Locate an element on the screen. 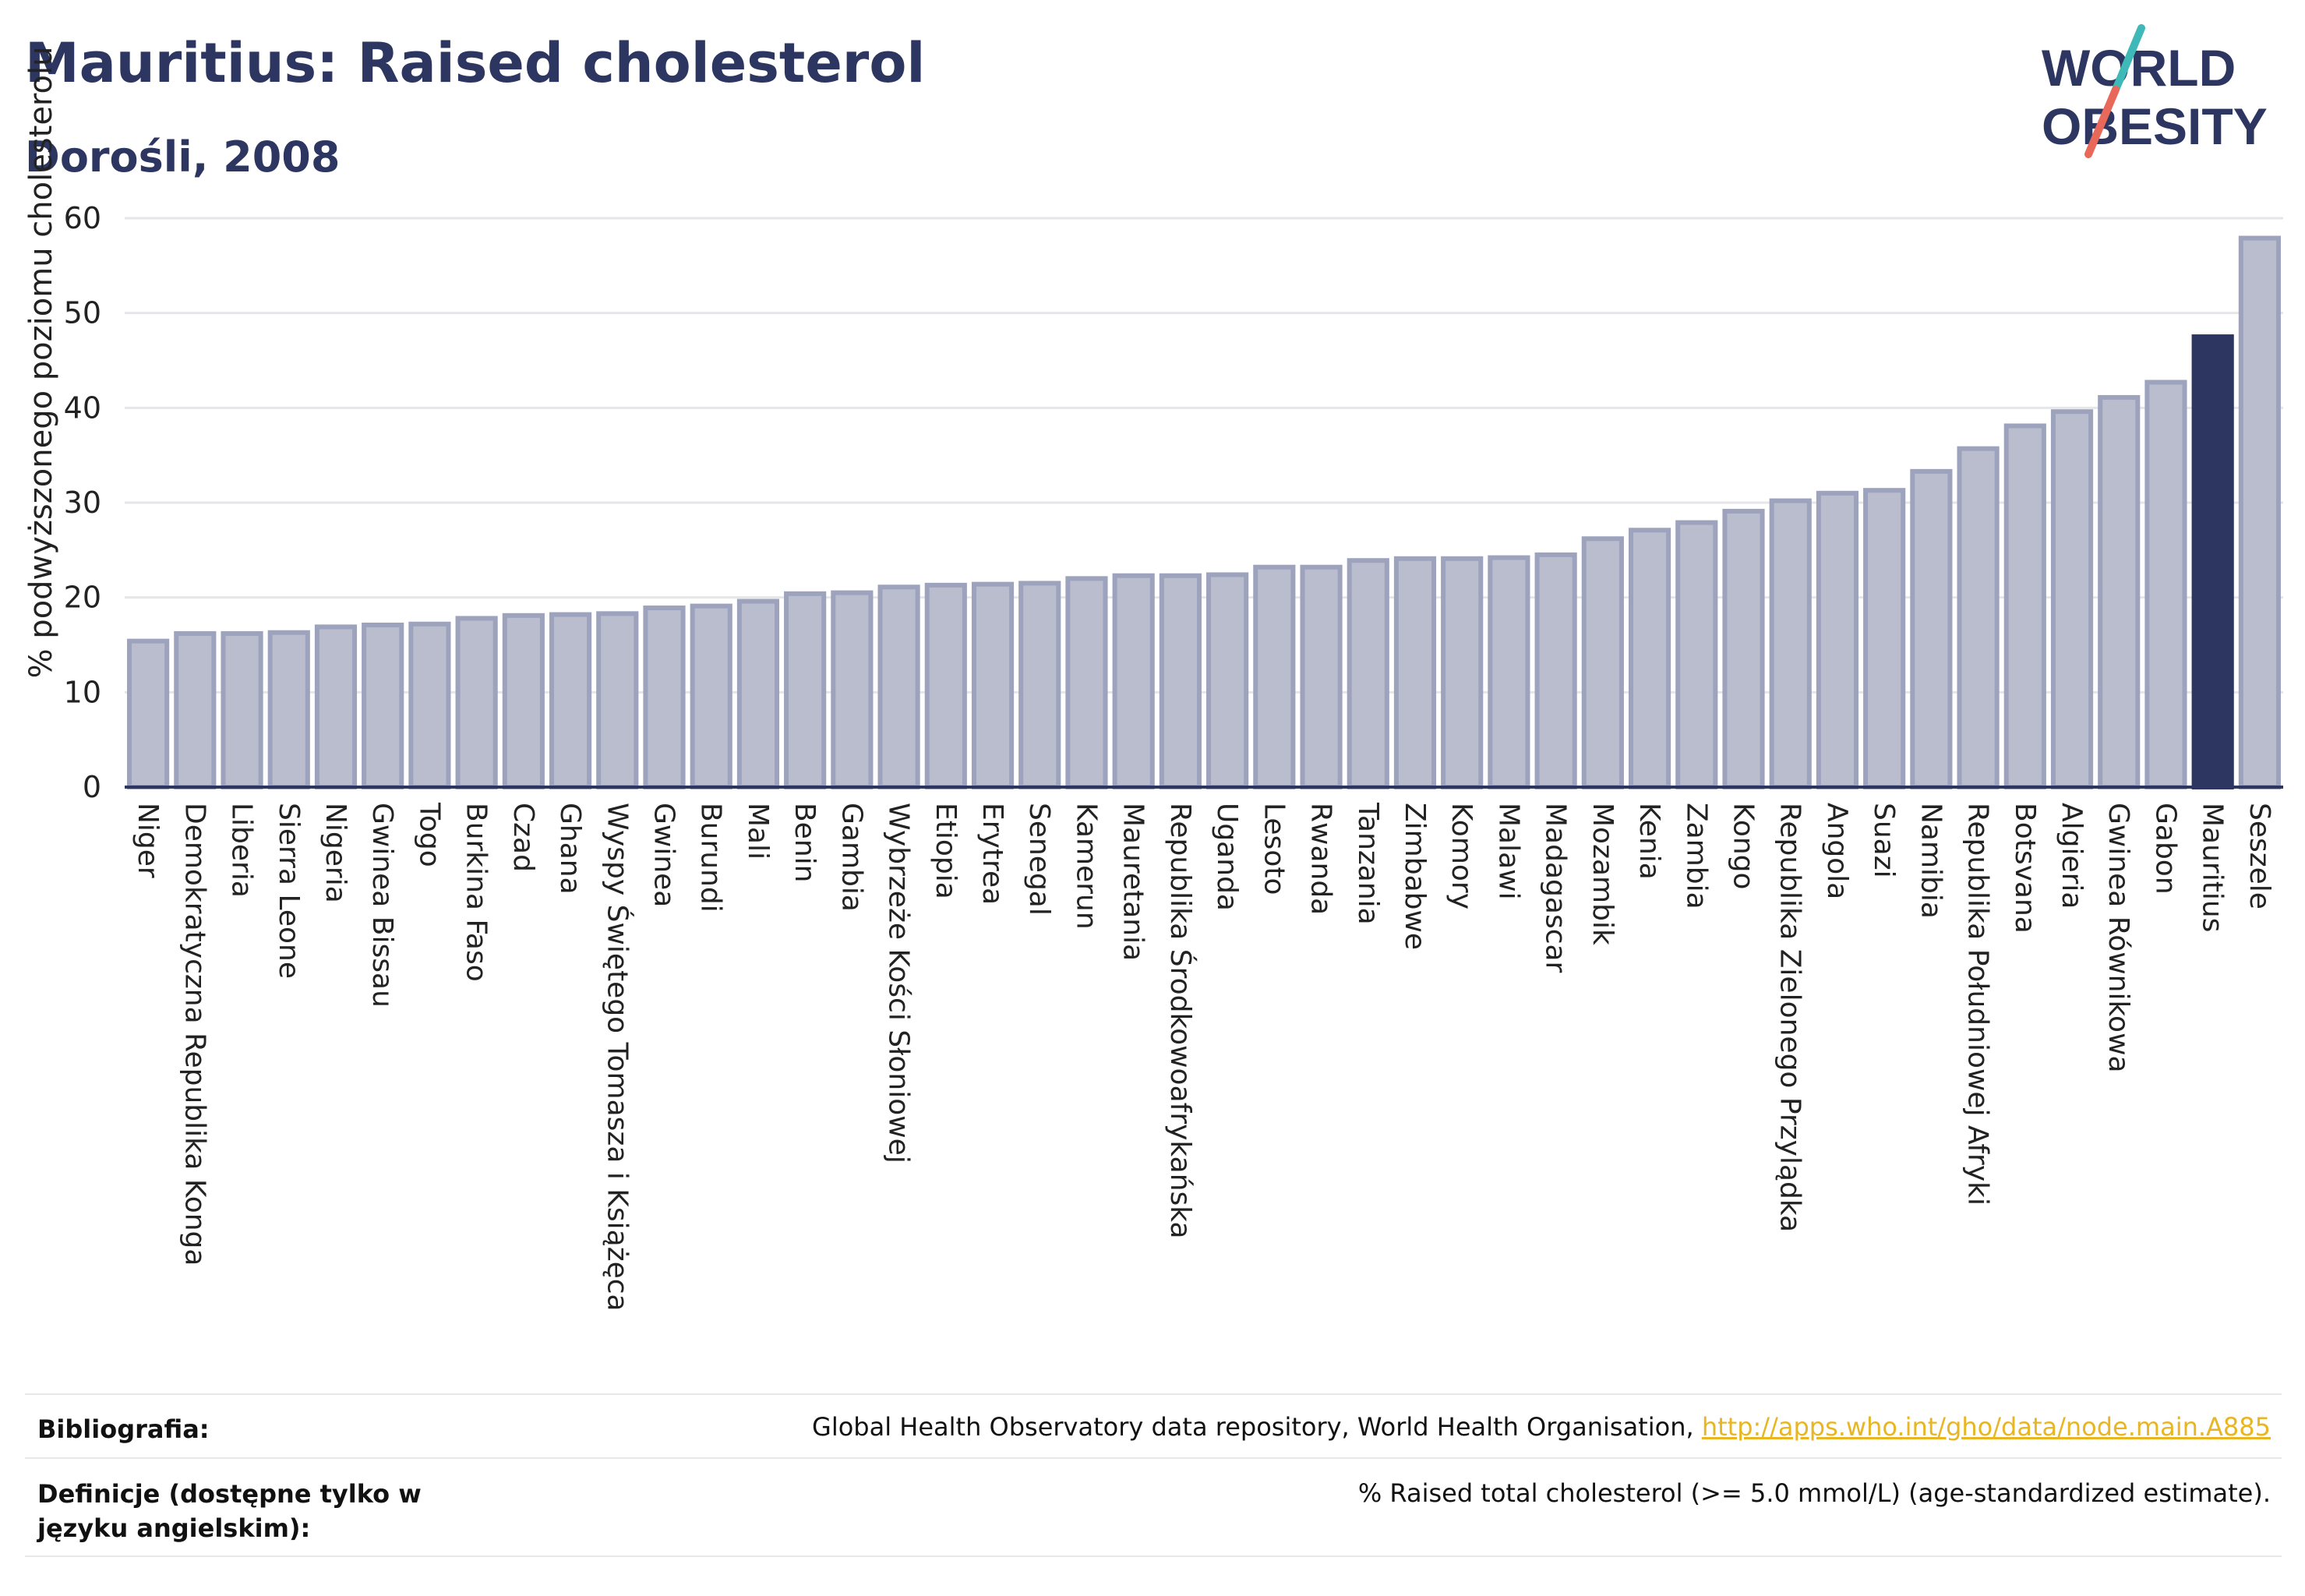 The image size is (2305, 1596). y-tick-label: 0 is located at coordinates (92, 787).